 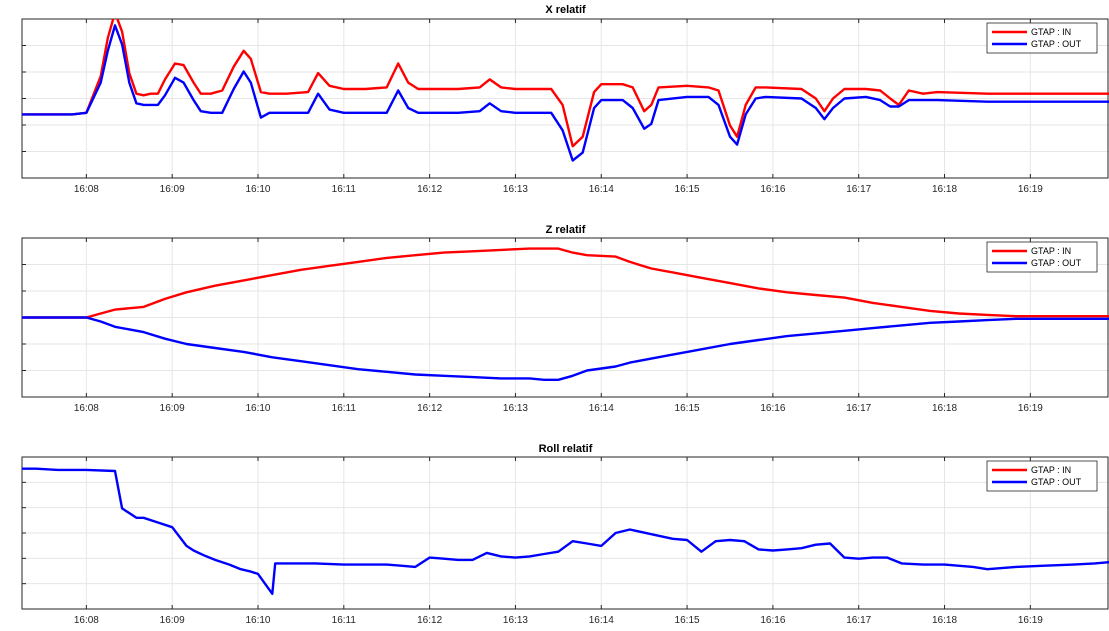 I want to click on panel-title: Z relatif, so click(x=566, y=230).